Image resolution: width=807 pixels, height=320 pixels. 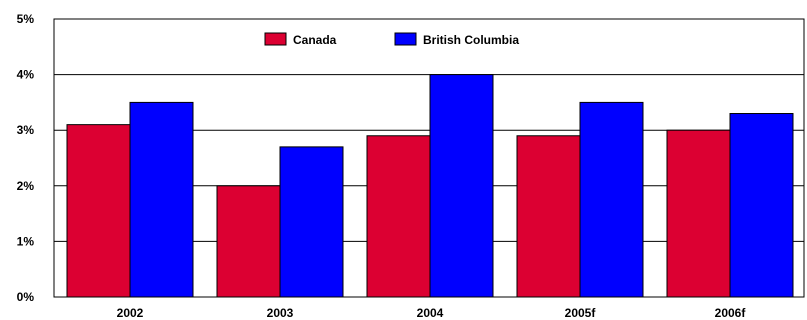 I want to click on x-tick-label: 2005f, so click(x=581, y=313).